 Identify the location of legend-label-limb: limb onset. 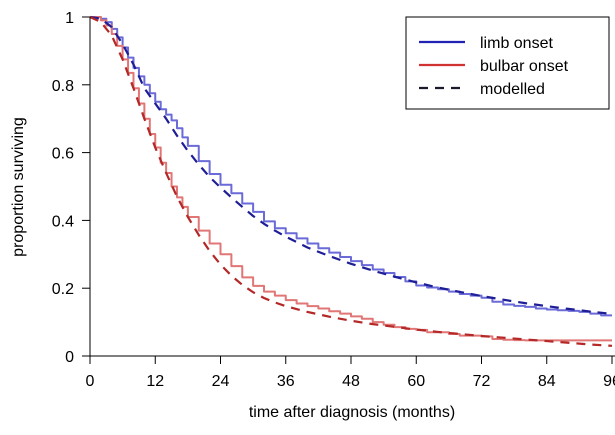
(516, 43).